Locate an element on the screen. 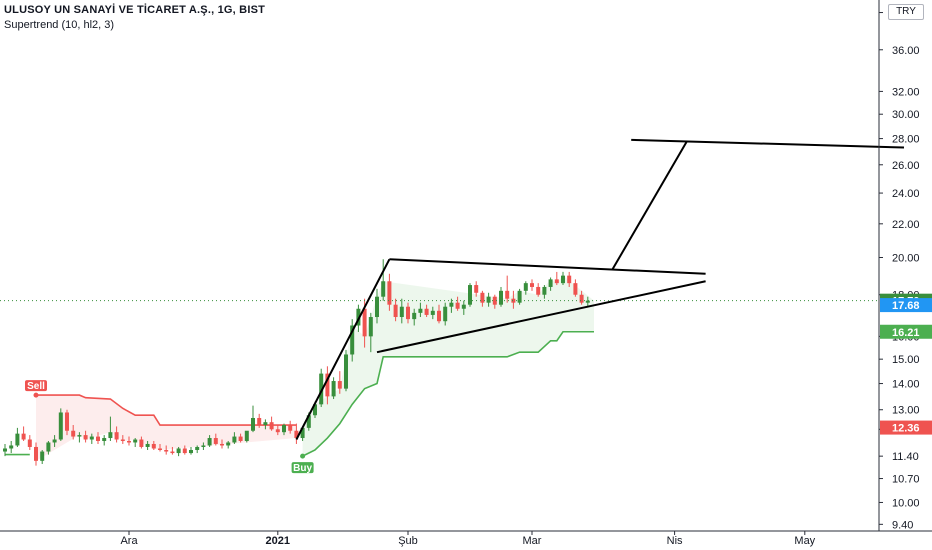 The height and width of the screenshot is (550, 932). supertrend-up-line is located at coordinates (448, 393).